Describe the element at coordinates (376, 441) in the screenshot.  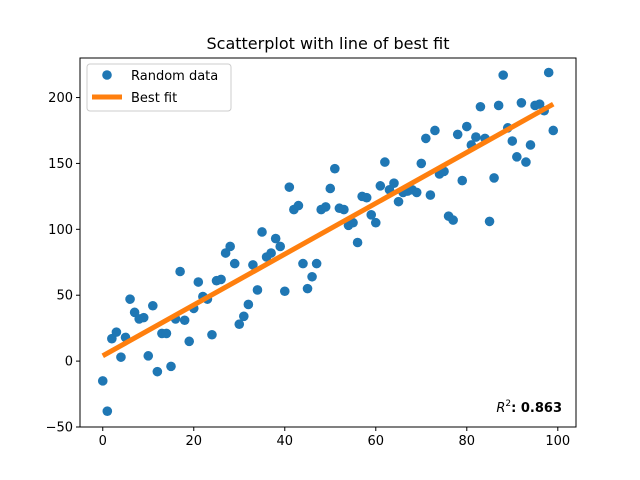
I see `x-tick-label: 60` at that location.